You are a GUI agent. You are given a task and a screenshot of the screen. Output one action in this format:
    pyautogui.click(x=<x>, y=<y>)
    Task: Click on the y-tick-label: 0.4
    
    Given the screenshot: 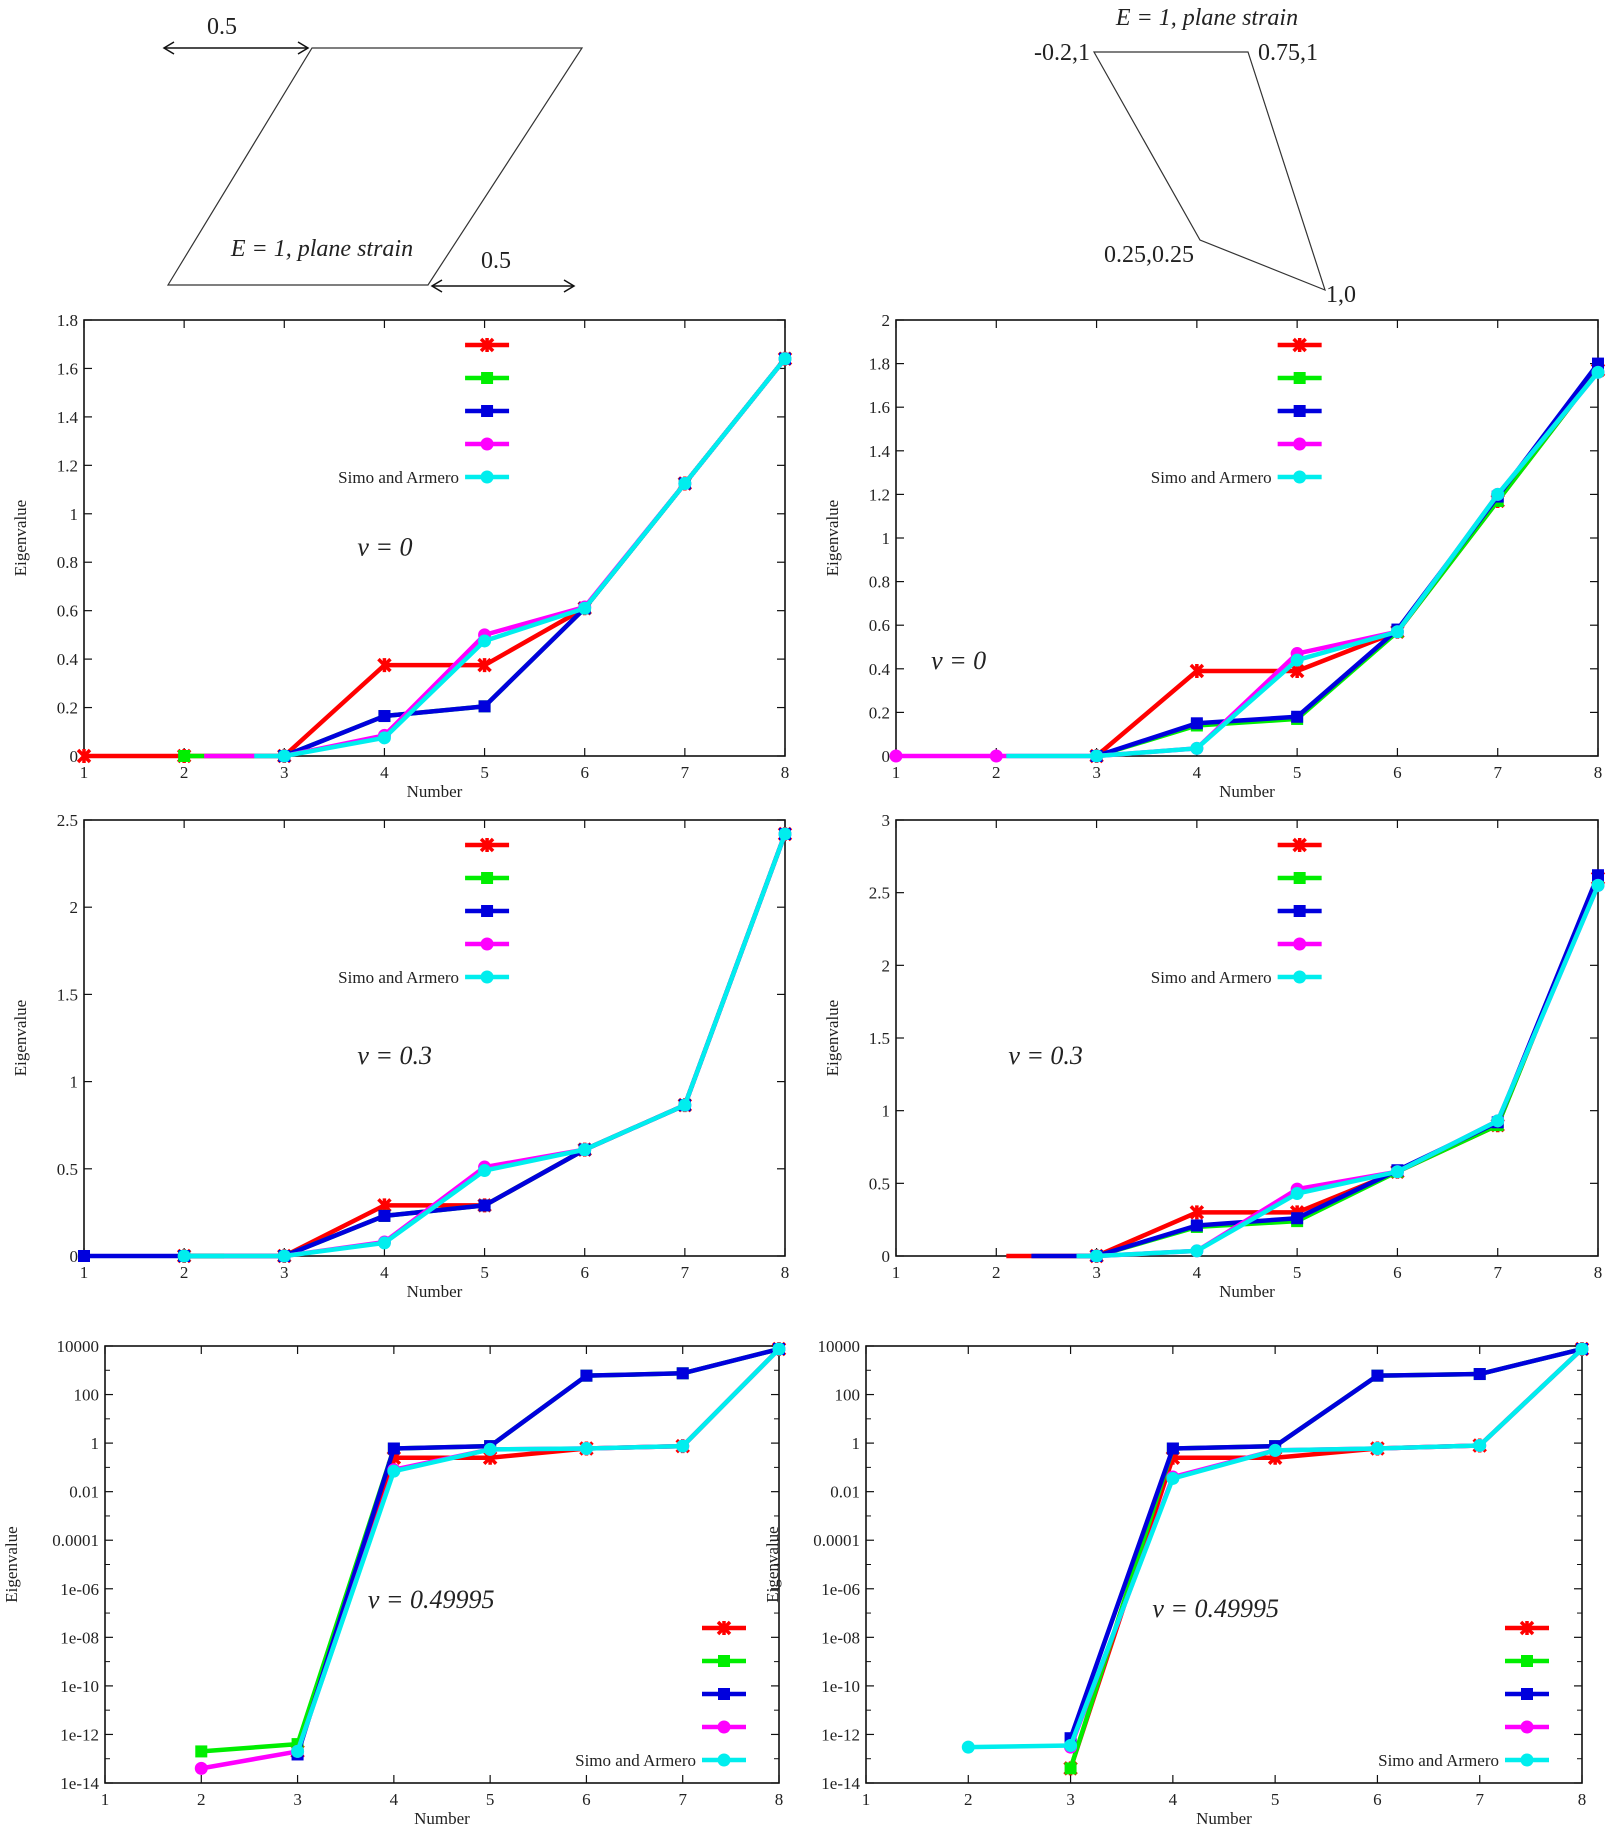 What is the action you would take?
    pyautogui.click(x=880, y=669)
    